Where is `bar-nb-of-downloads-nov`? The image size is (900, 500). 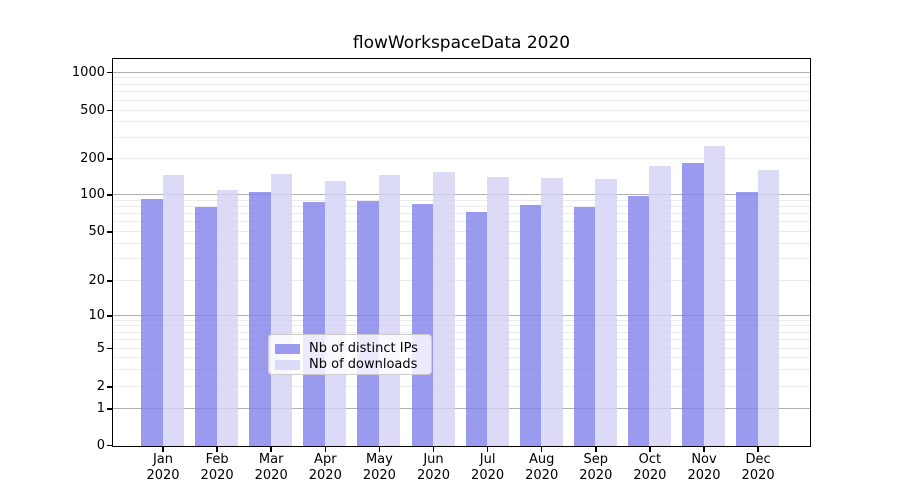 bar-nb-of-downloads-nov is located at coordinates (714, 296).